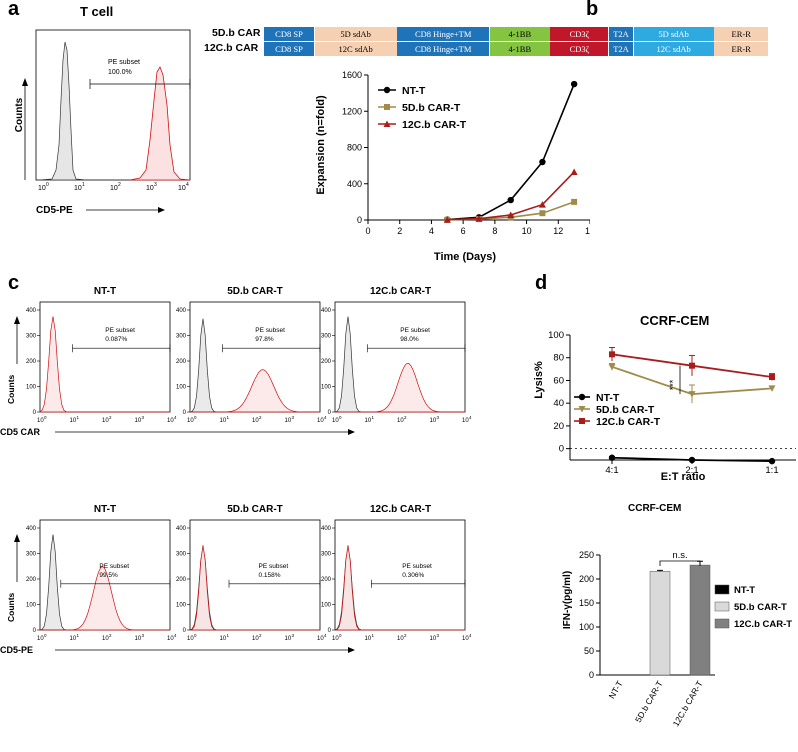  What do you see at coordinates (586, 603) in the screenshot?
I see `panel-d-ifn-y-tick: 150` at bounding box center [586, 603].